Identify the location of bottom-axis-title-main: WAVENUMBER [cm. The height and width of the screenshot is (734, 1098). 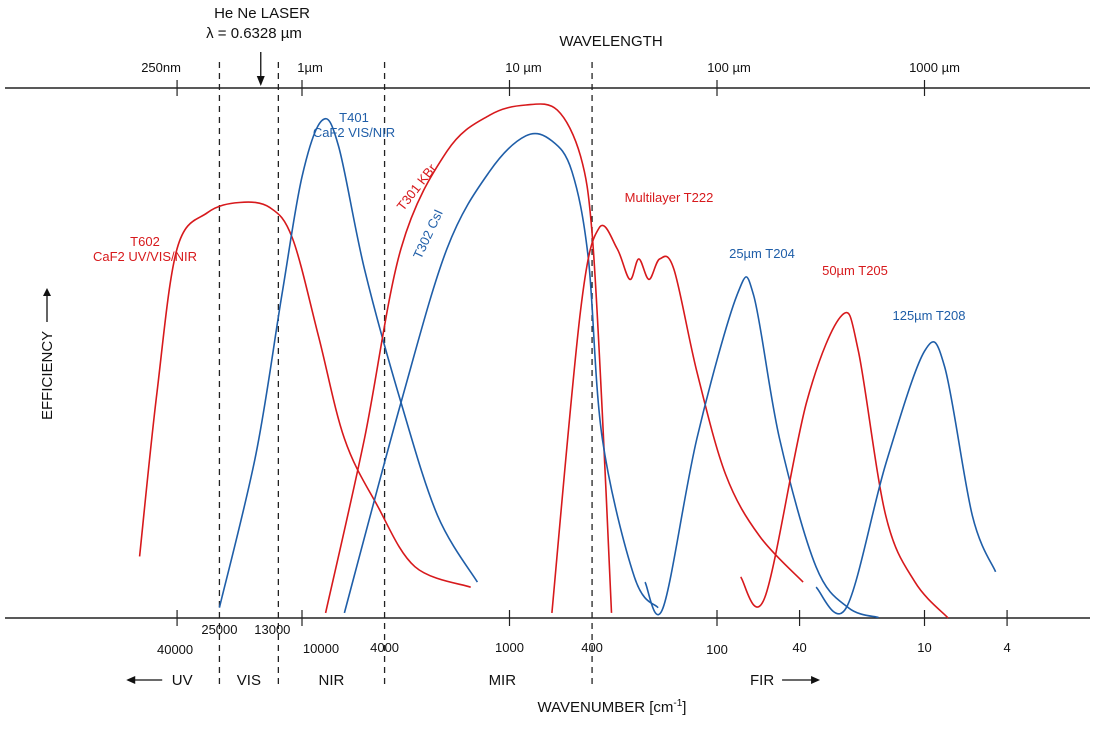
(606, 707).